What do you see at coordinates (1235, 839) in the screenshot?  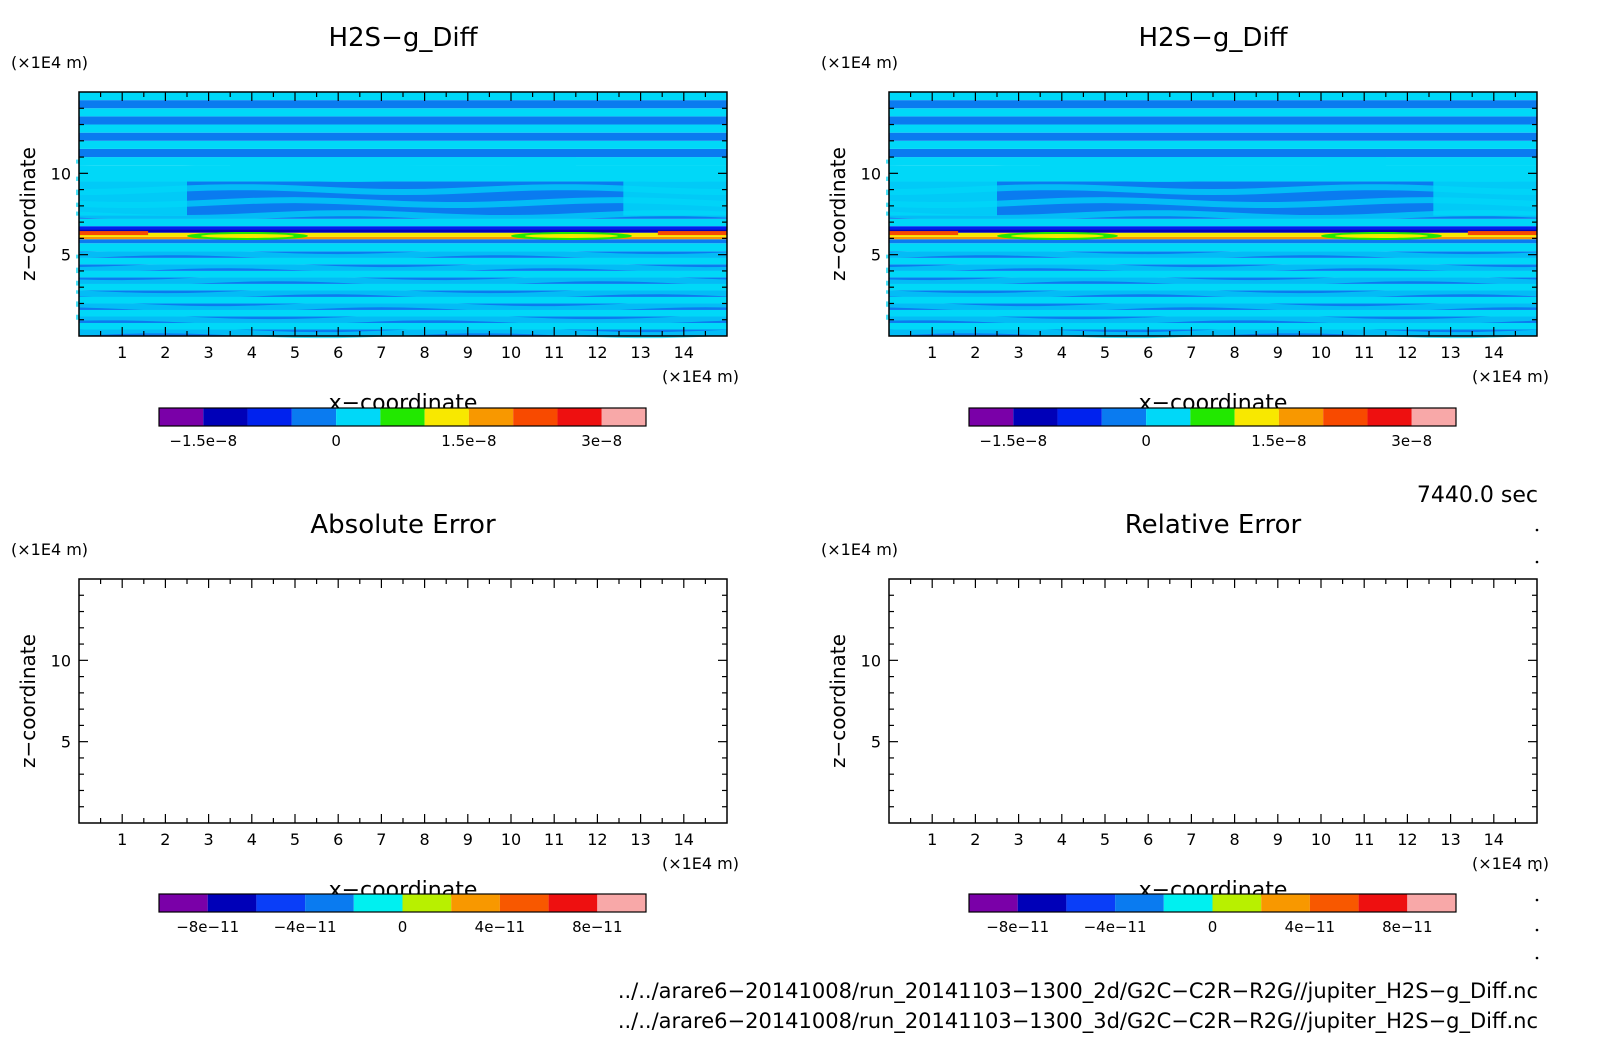 I see `x-tick-label: 8` at bounding box center [1235, 839].